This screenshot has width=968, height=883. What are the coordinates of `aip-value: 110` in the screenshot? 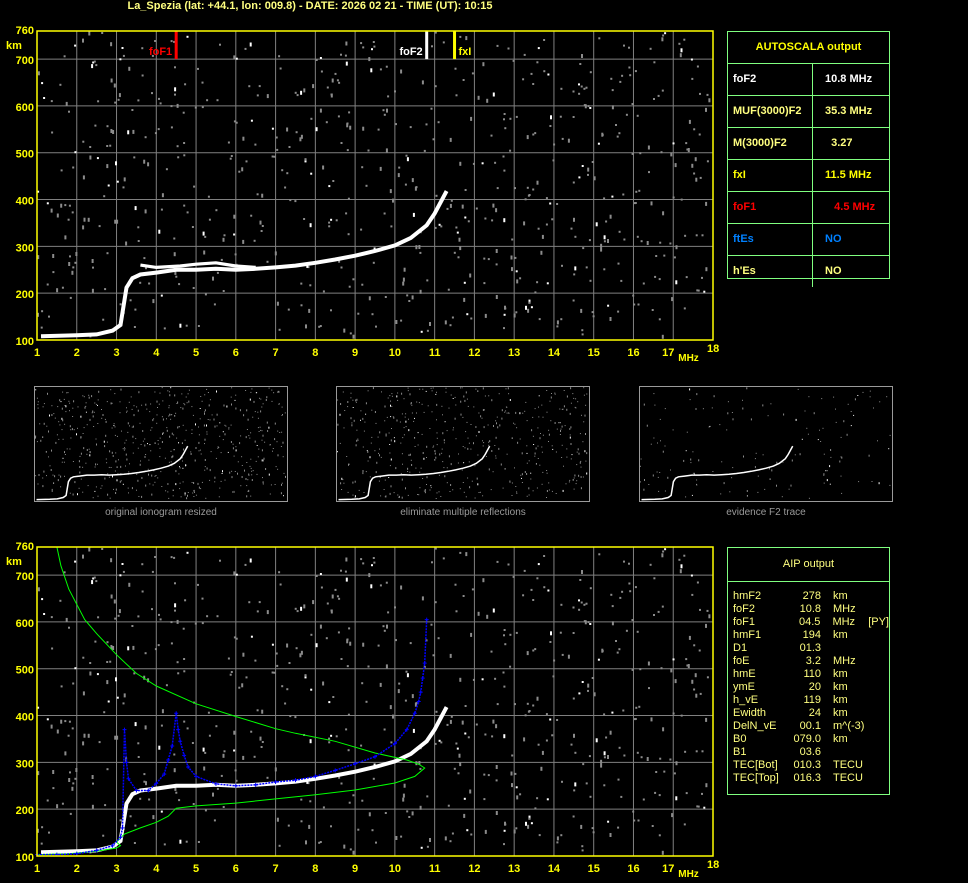 It's located at (812, 674).